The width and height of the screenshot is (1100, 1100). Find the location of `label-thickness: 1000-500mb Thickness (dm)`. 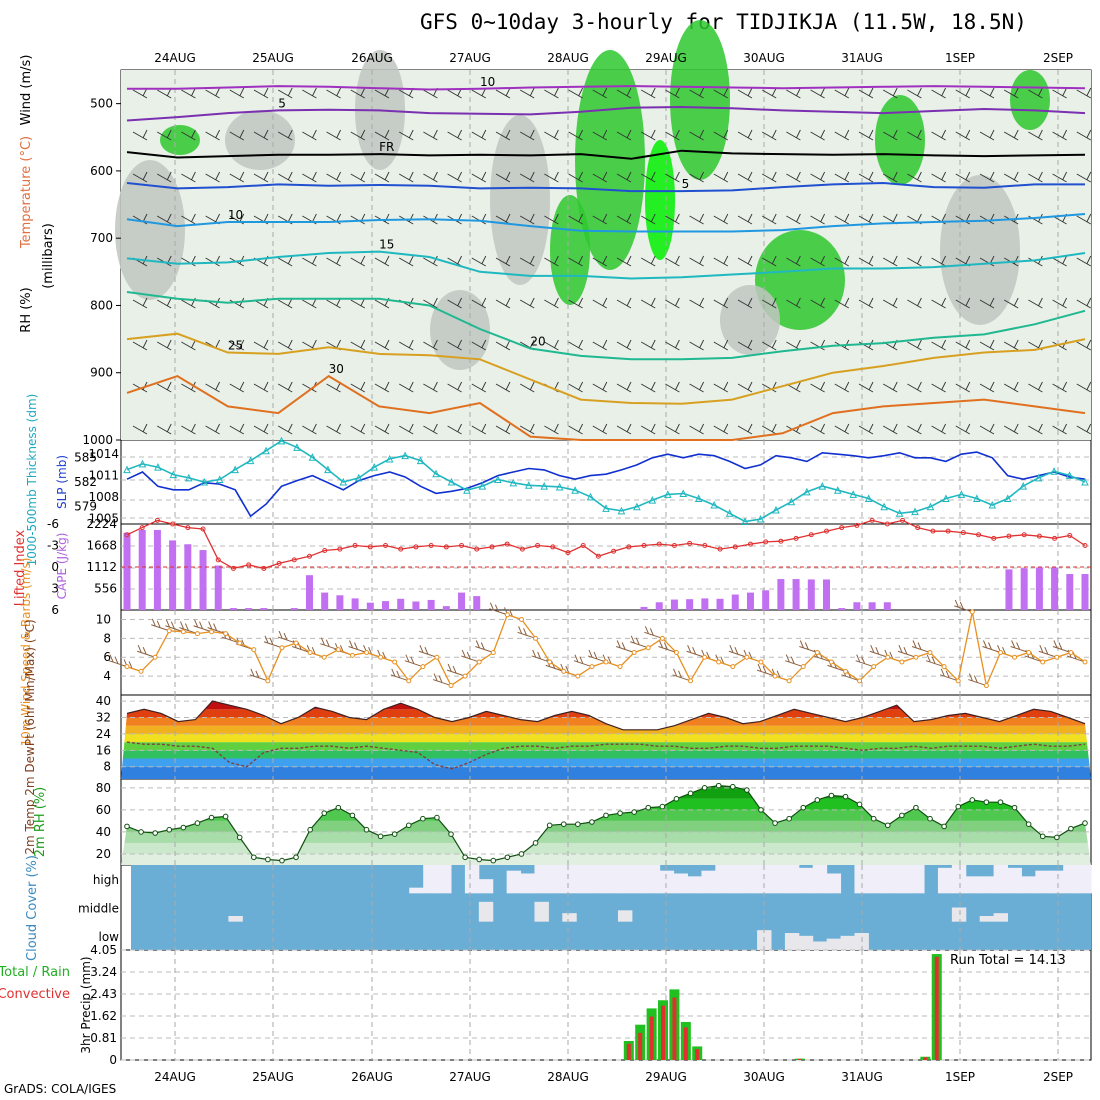

label-thickness: 1000-500mb Thickness (dm) is located at coordinates (32, 480).